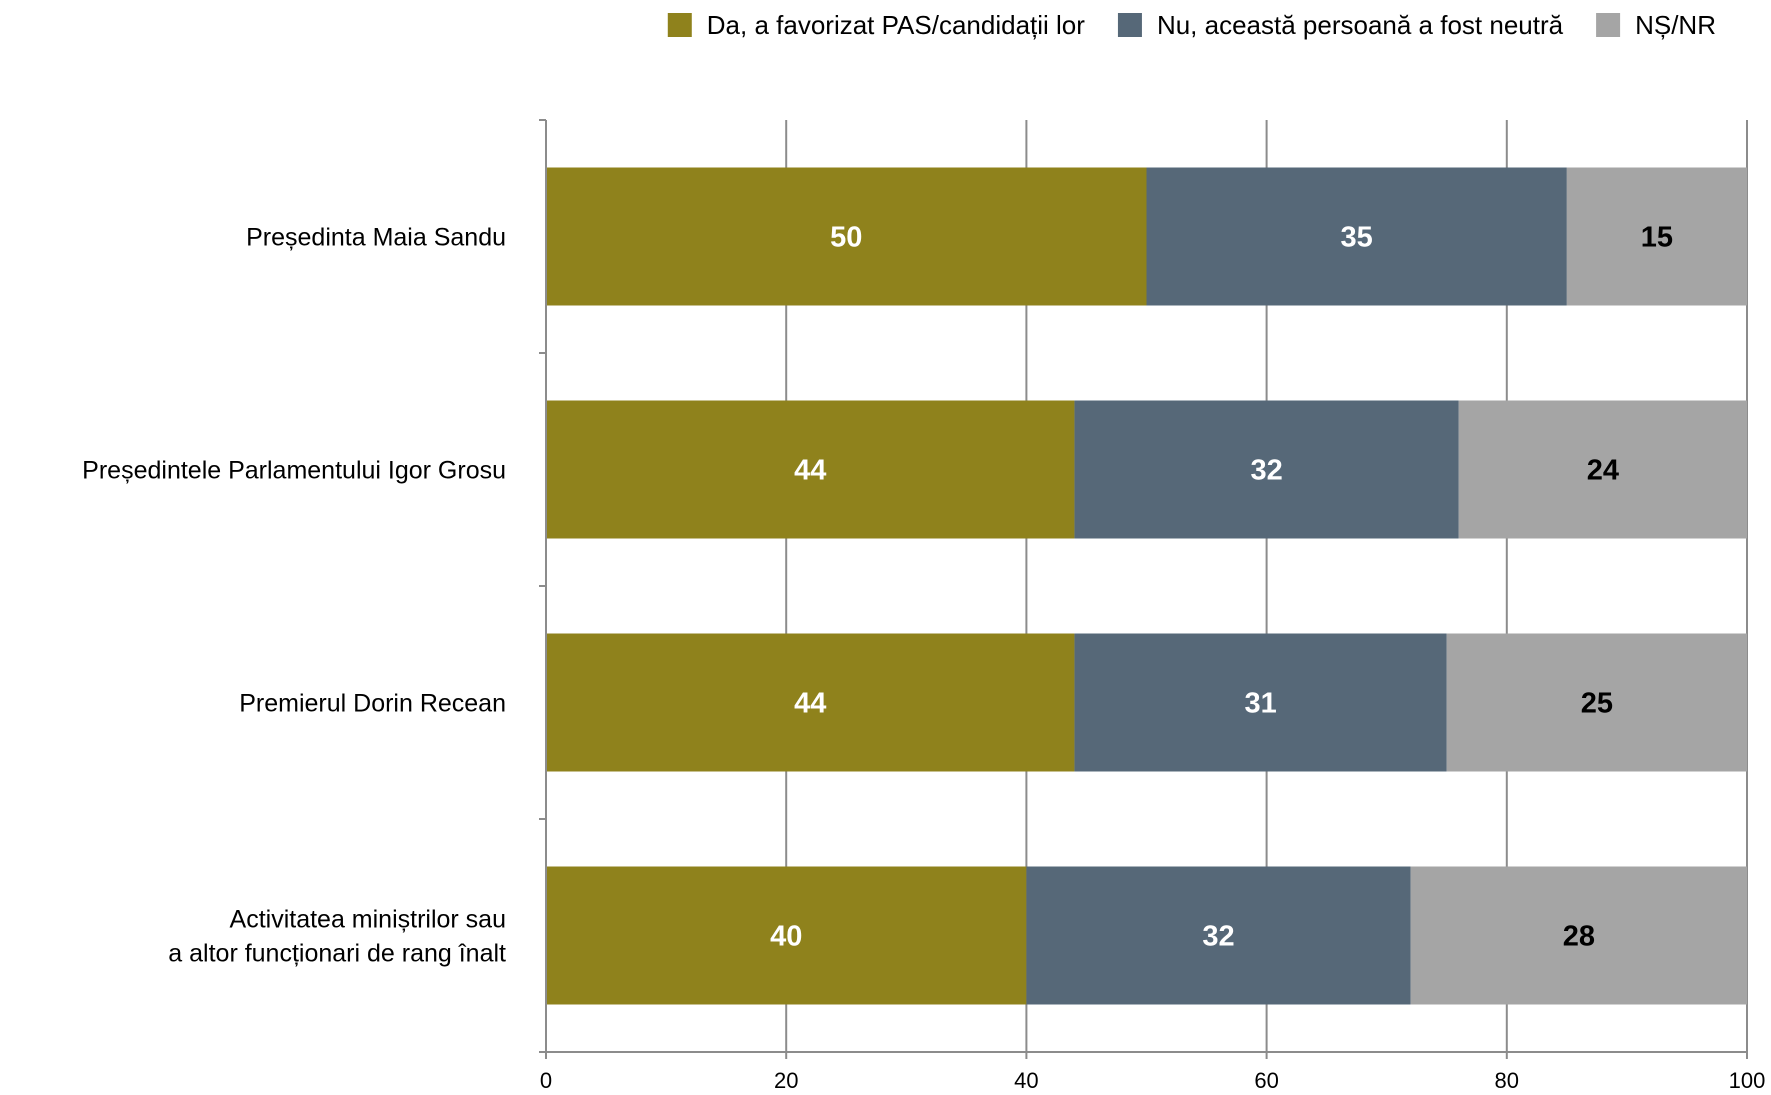 Image resolution: width=1771 pixels, height=1095 pixels. Describe the element at coordinates (368, 920) in the screenshot. I see `category-label: Activitatea miniștrilor sau` at that location.